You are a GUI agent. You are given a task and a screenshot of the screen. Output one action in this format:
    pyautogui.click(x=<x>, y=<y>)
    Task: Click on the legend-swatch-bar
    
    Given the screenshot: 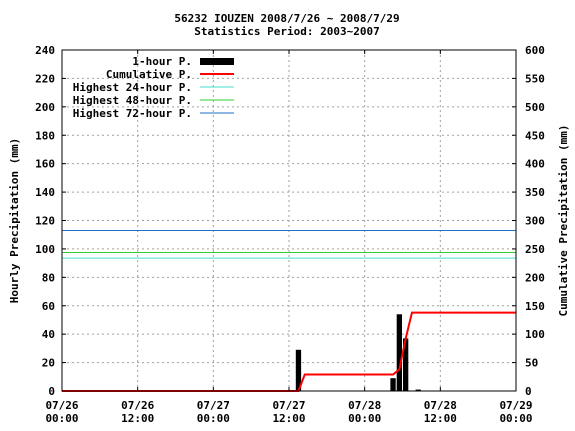 What is the action you would take?
    pyautogui.click(x=217, y=61)
    